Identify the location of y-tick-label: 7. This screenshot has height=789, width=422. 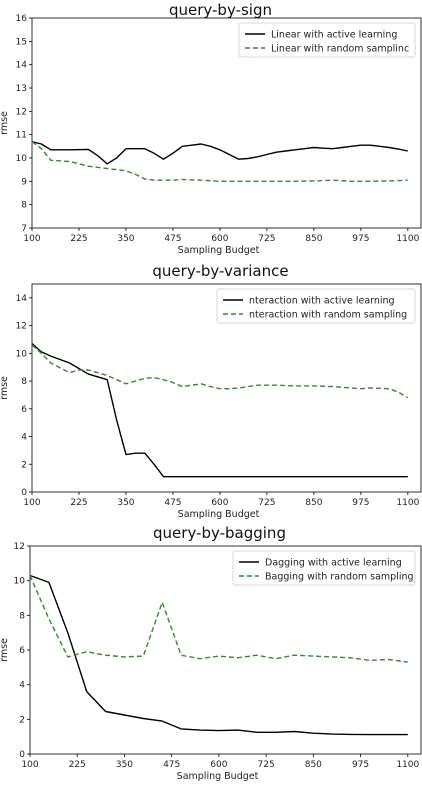
(24, 229).